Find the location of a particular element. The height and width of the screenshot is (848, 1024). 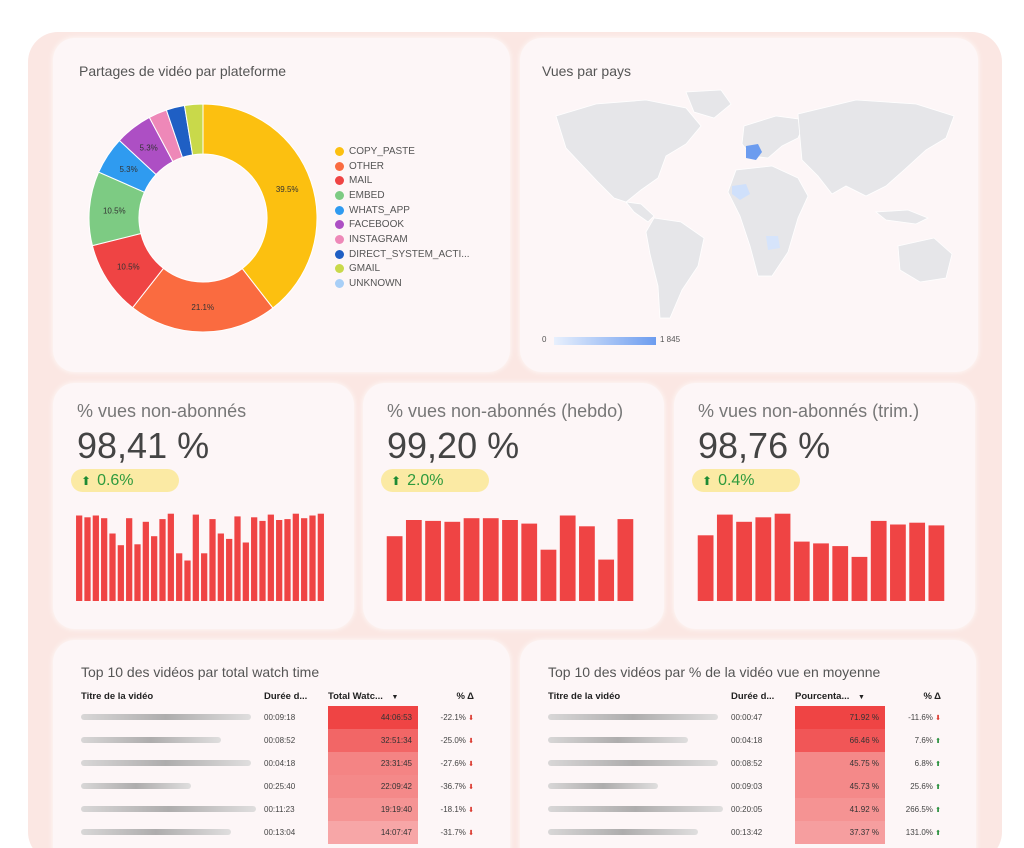

table-row: 00:13:04 14:07:47 -31.7% ⬇ is located at coordinates (277, 832).